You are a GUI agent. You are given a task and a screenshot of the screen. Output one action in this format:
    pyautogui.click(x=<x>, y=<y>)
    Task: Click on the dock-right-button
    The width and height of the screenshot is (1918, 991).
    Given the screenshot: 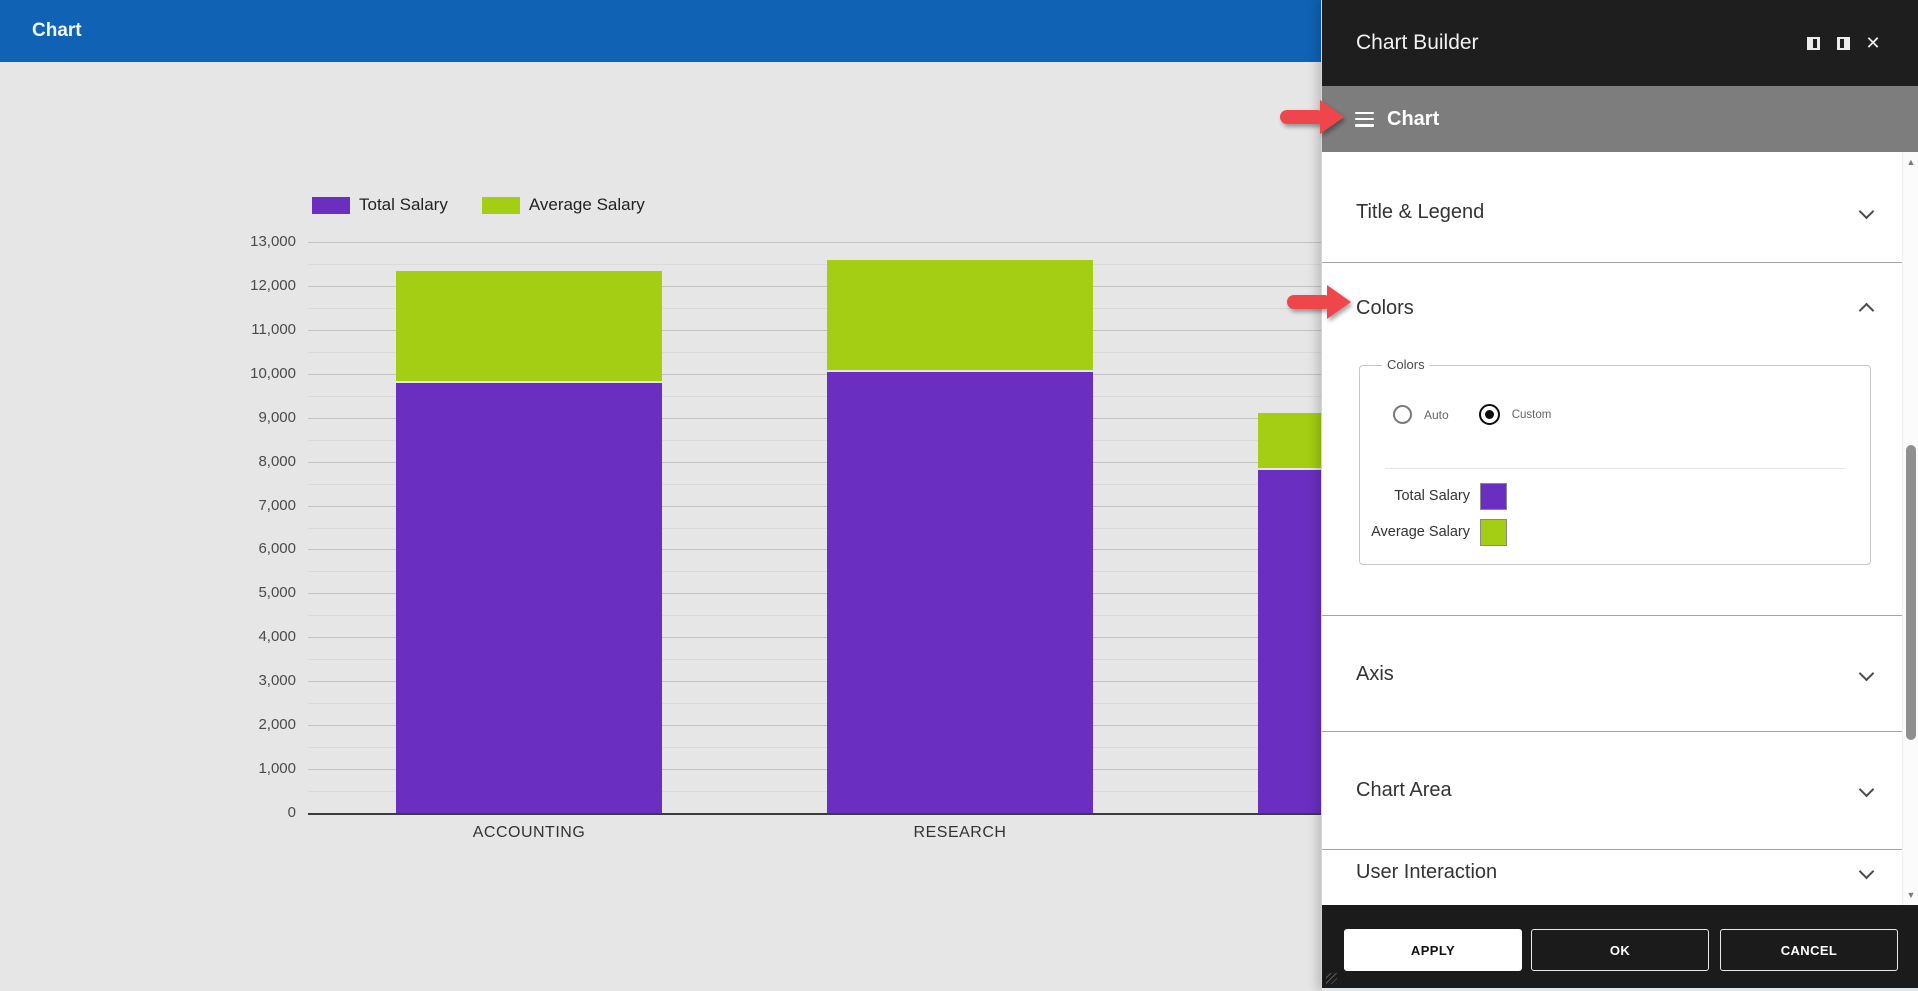 What is the action you would take?
    pyautogui.click(x=1843, y=43)
    